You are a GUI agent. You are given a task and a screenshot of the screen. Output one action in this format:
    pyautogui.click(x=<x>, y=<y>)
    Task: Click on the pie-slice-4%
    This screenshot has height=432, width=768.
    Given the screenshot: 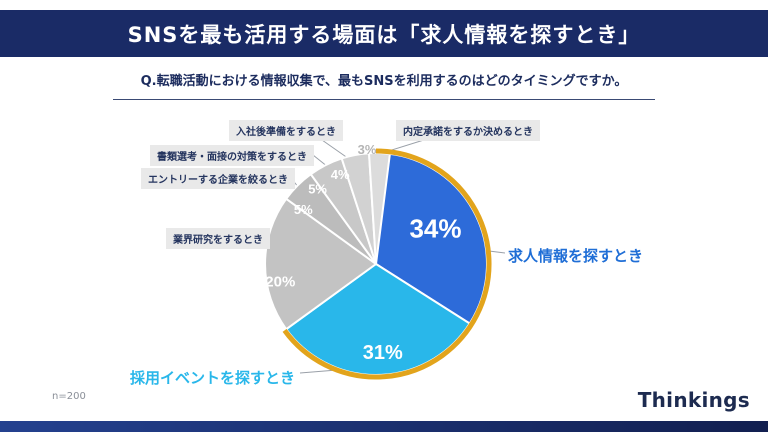 What is the action you would take?
    pyautogui.click(x=358, y=208)
    